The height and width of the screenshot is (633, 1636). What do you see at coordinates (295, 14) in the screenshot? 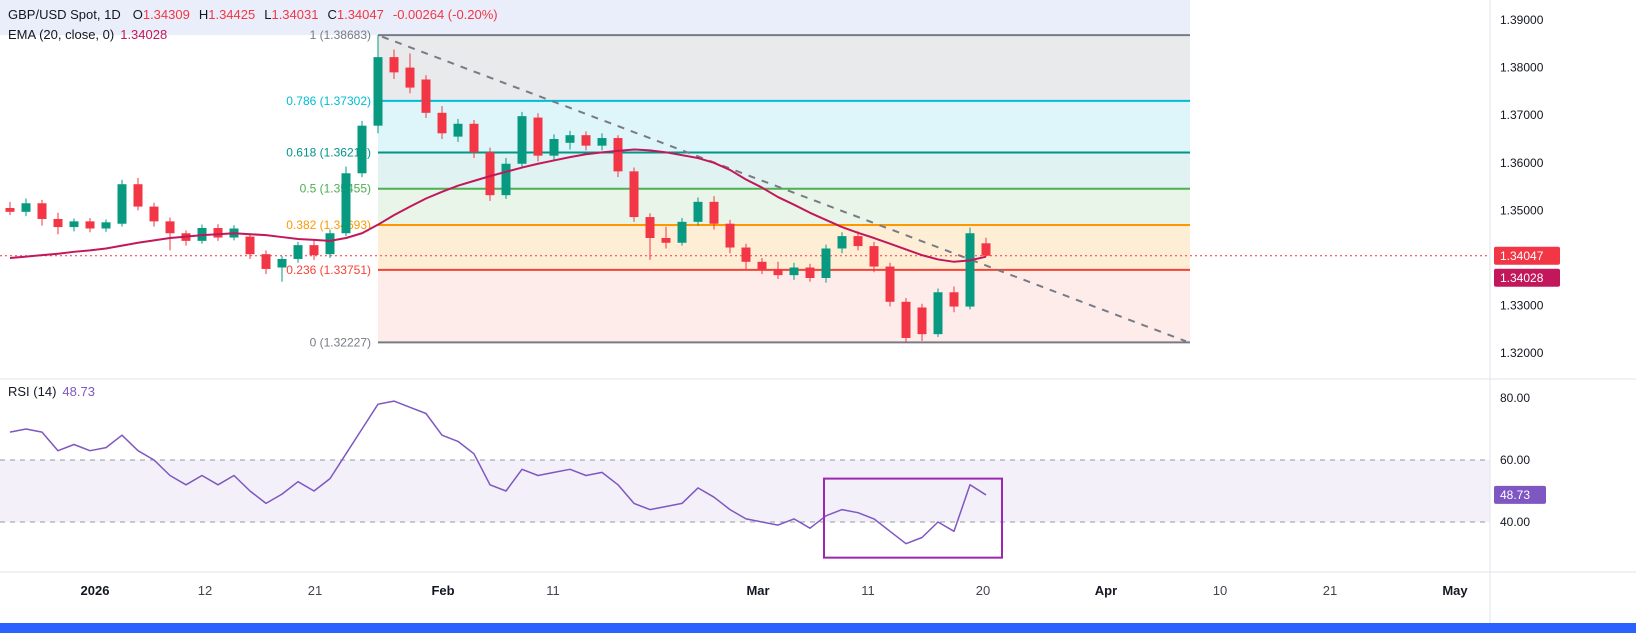
I see `low-value: 1.34031` at bounding box center [295, 14].